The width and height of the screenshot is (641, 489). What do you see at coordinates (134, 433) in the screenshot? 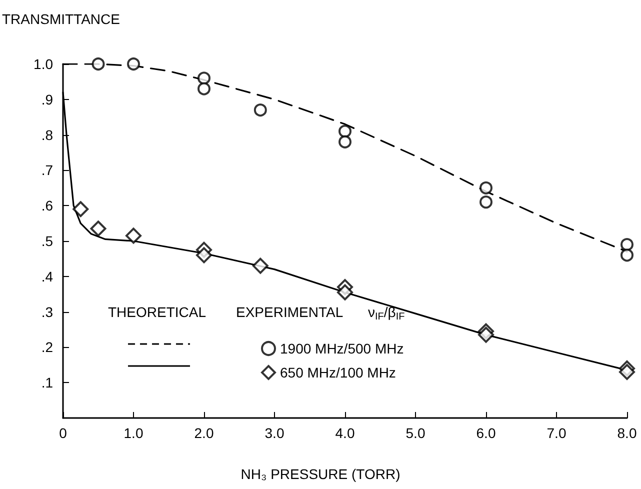
I see `x-tick-label: 1.0` at bounding box center [134, 433].